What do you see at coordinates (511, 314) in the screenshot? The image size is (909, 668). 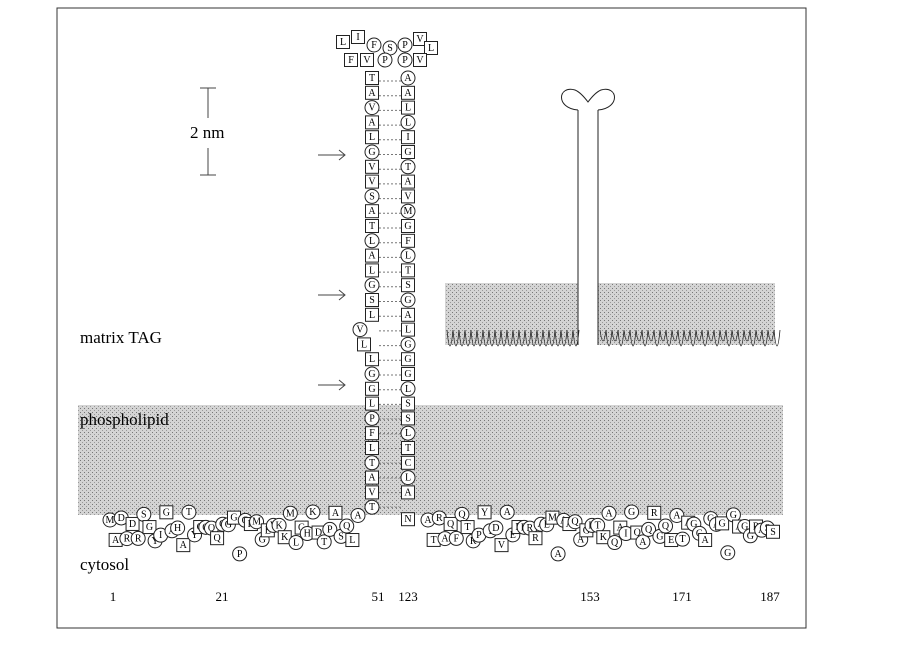 I see `droplet-left` at bounding box center [511, 314].